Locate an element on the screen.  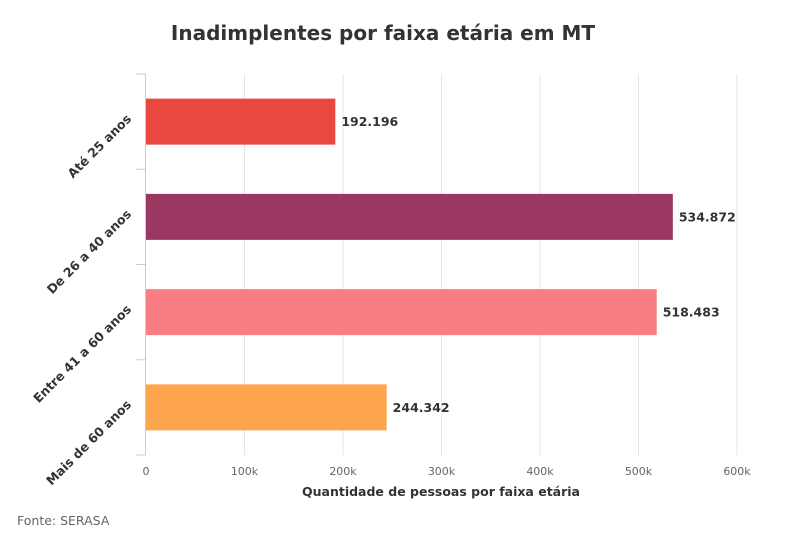
x-tick-label: 400k is located at coordinates (540, 471).